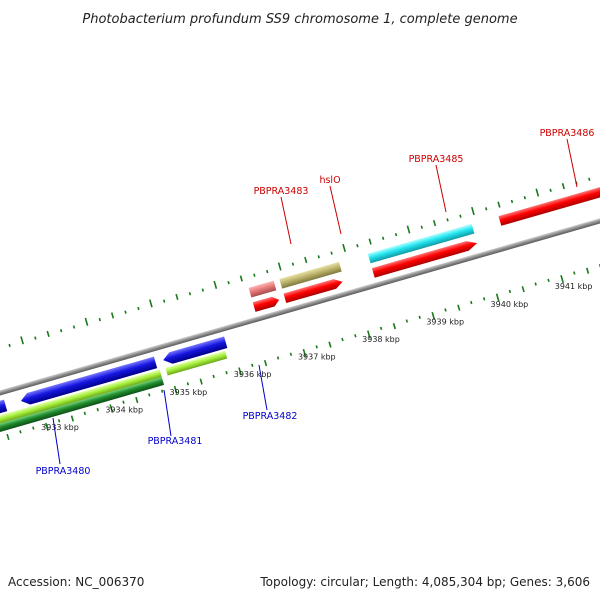  Describe the element at coordinates (76, 582) in the screenshot. I see `accession-text: Accession: NC_006370` at that location.